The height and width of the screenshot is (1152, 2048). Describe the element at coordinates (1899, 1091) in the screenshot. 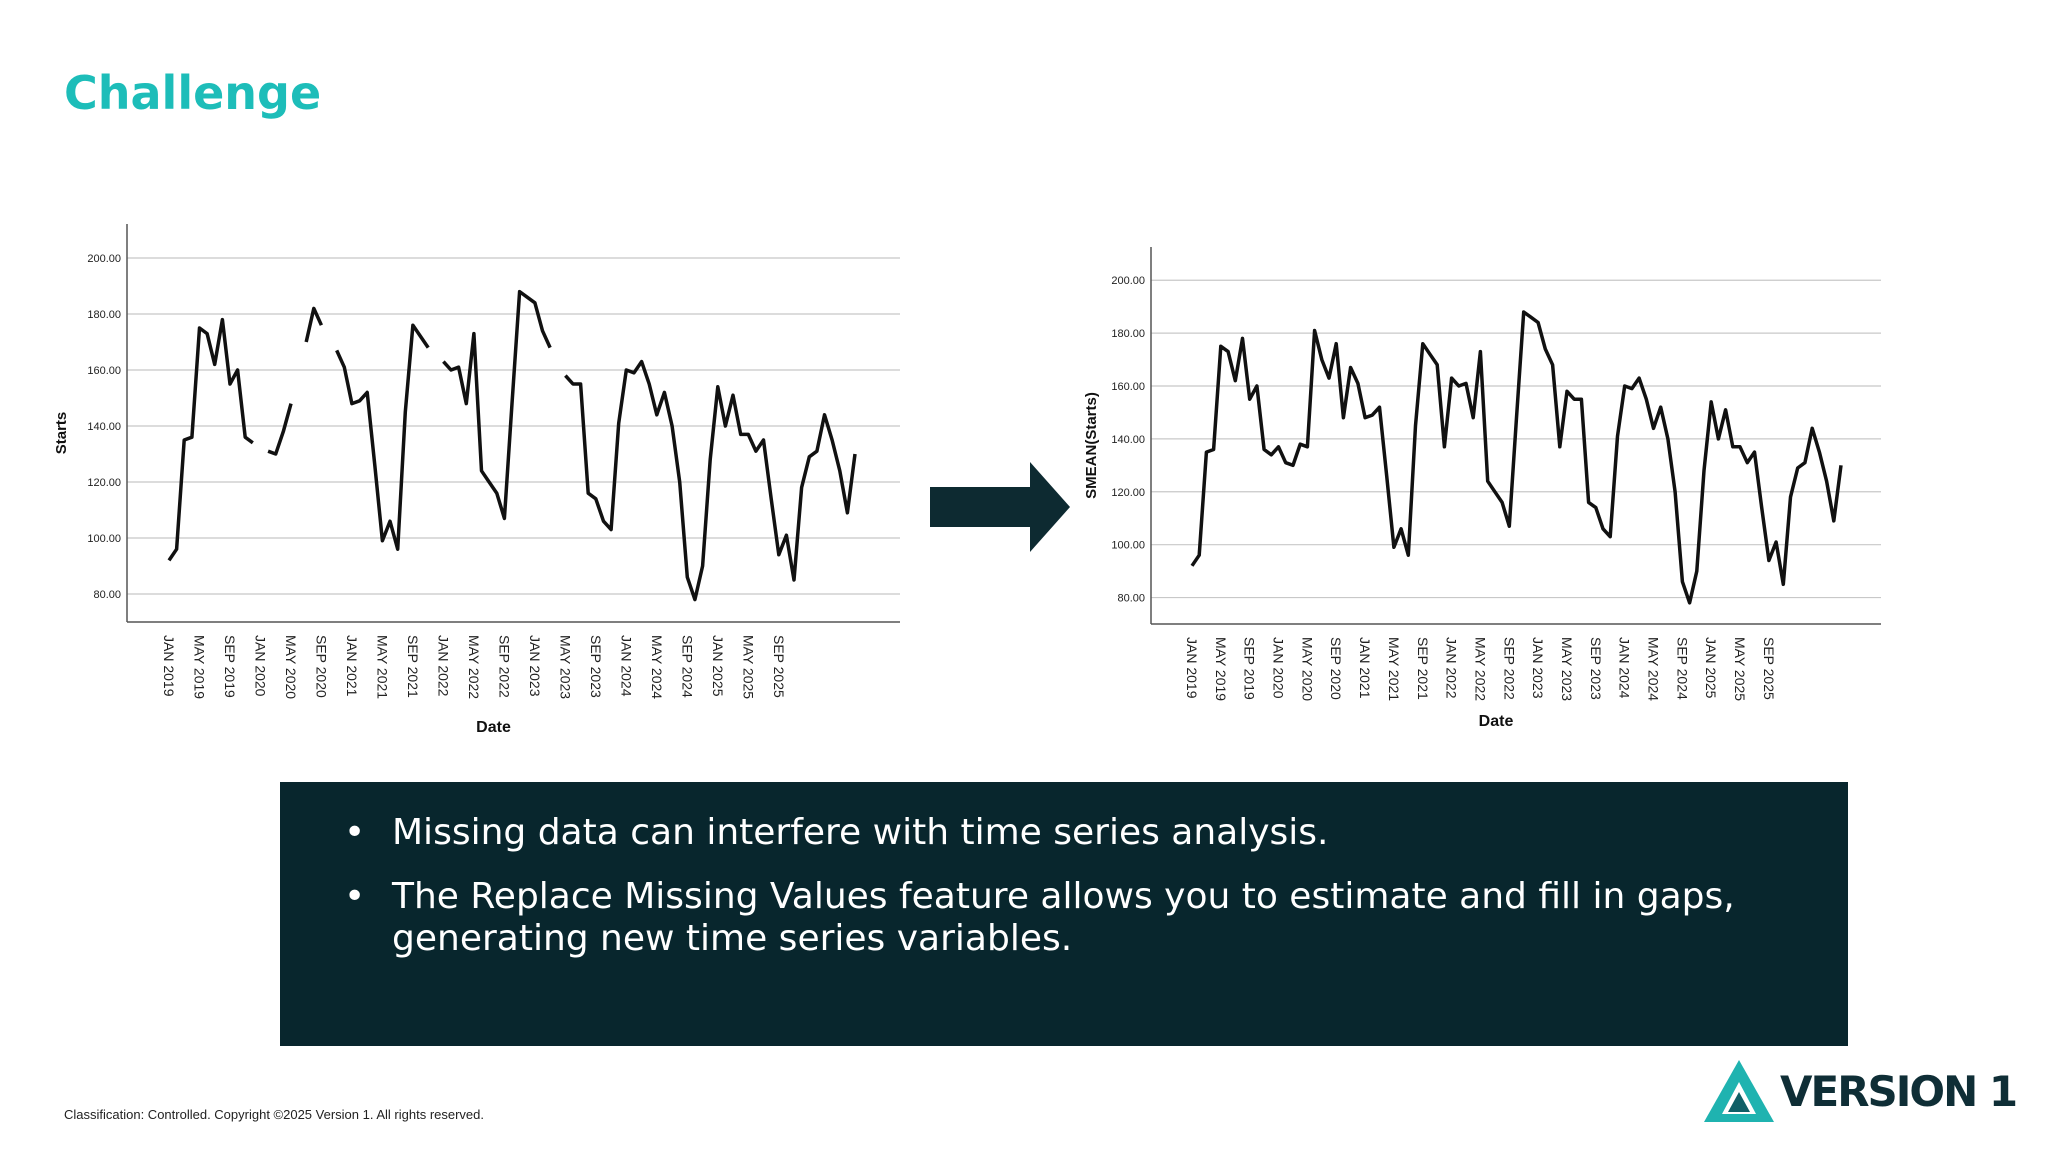

I see `logo-text: VERSION 1` at that location.